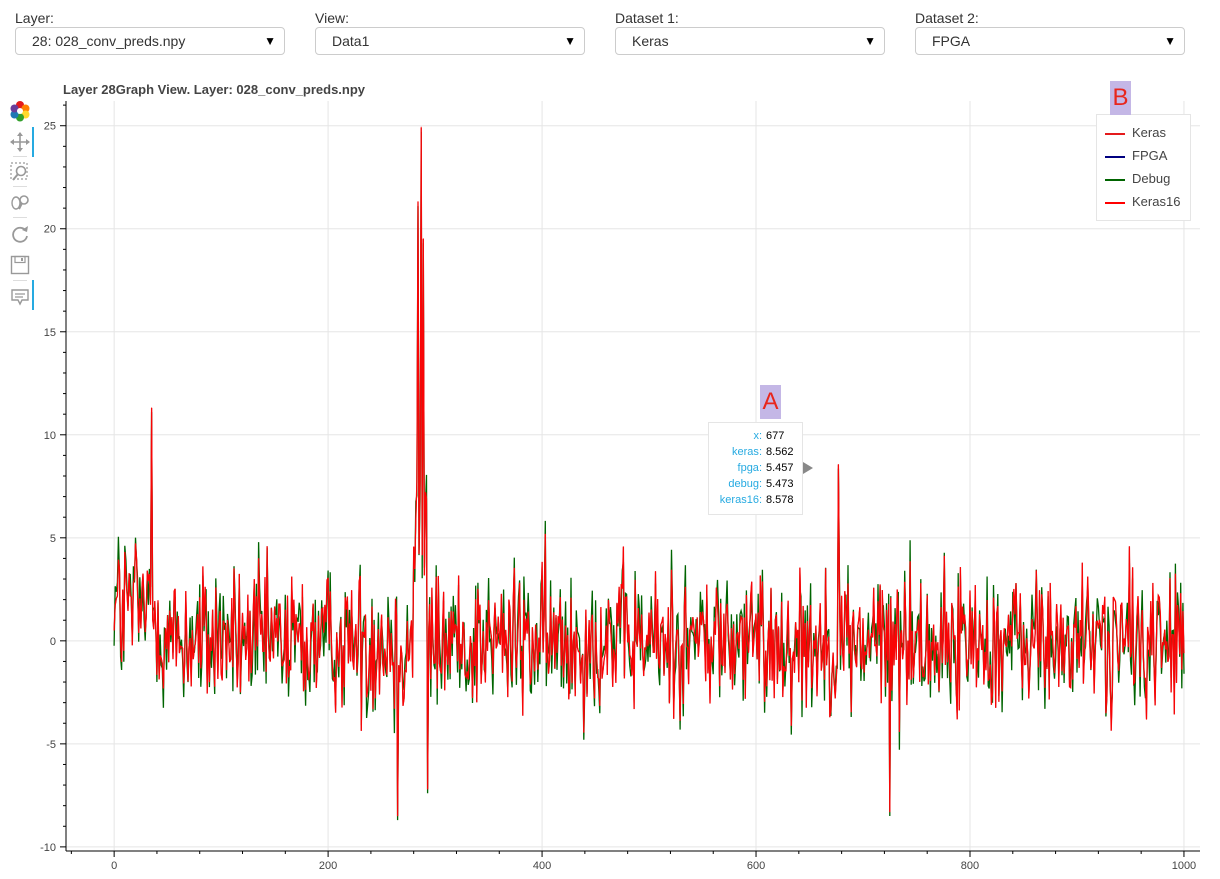 The width and height of the screenshot is (1220, 879). What do you see at coordinates (775, 436) in the screenshot?
I see `tooltip-value: 677` at bounding box center [775, 436].